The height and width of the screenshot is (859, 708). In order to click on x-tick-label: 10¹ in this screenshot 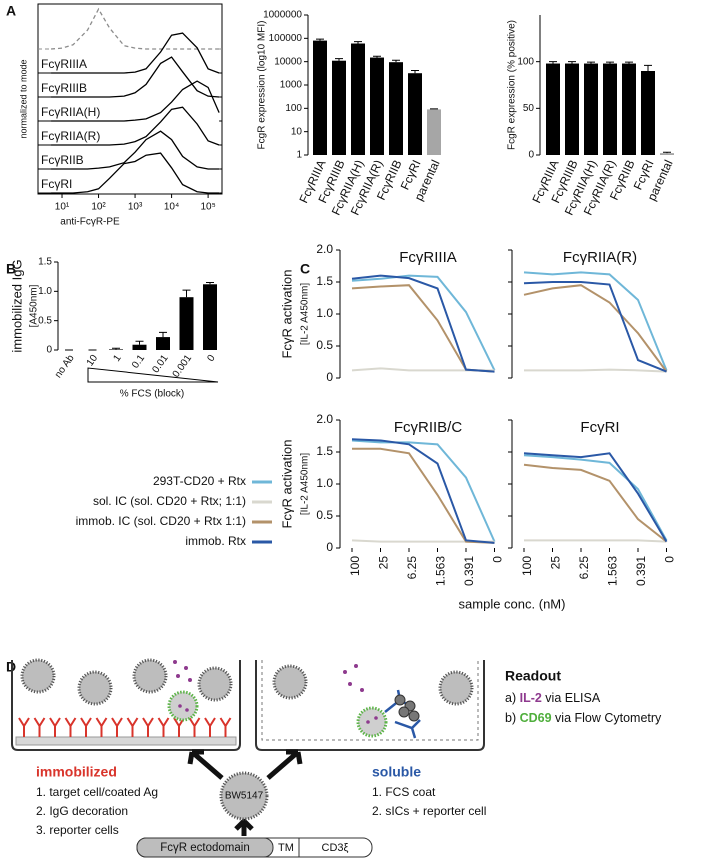, I will do `click(62, 207)`.